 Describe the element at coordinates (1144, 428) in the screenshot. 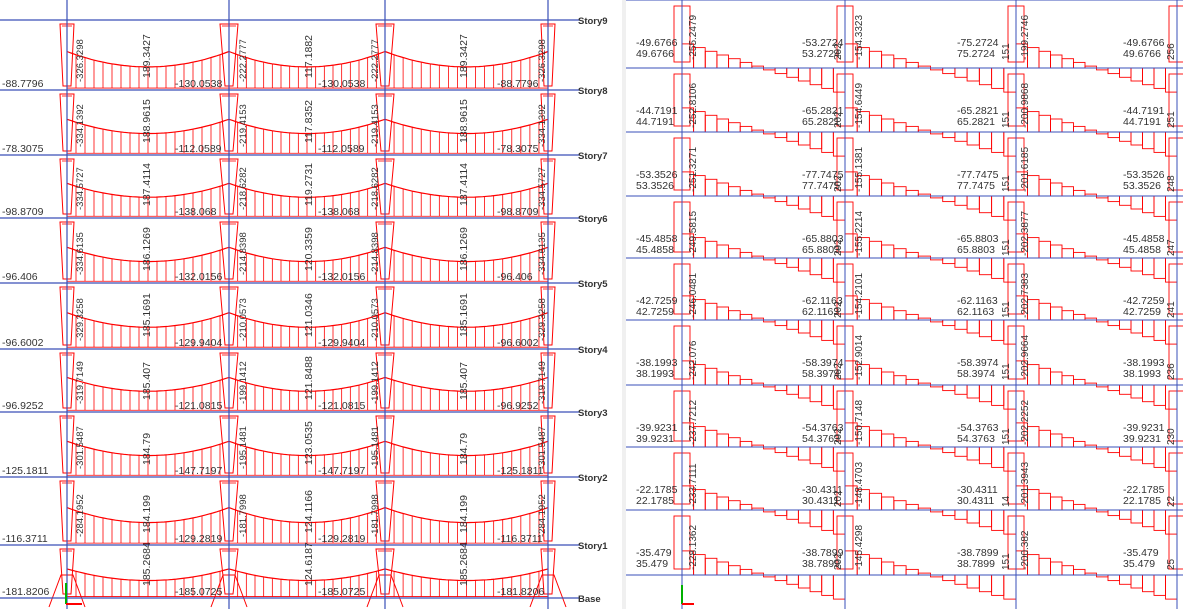

I see `end-shear-label: -39.9231` at that location.